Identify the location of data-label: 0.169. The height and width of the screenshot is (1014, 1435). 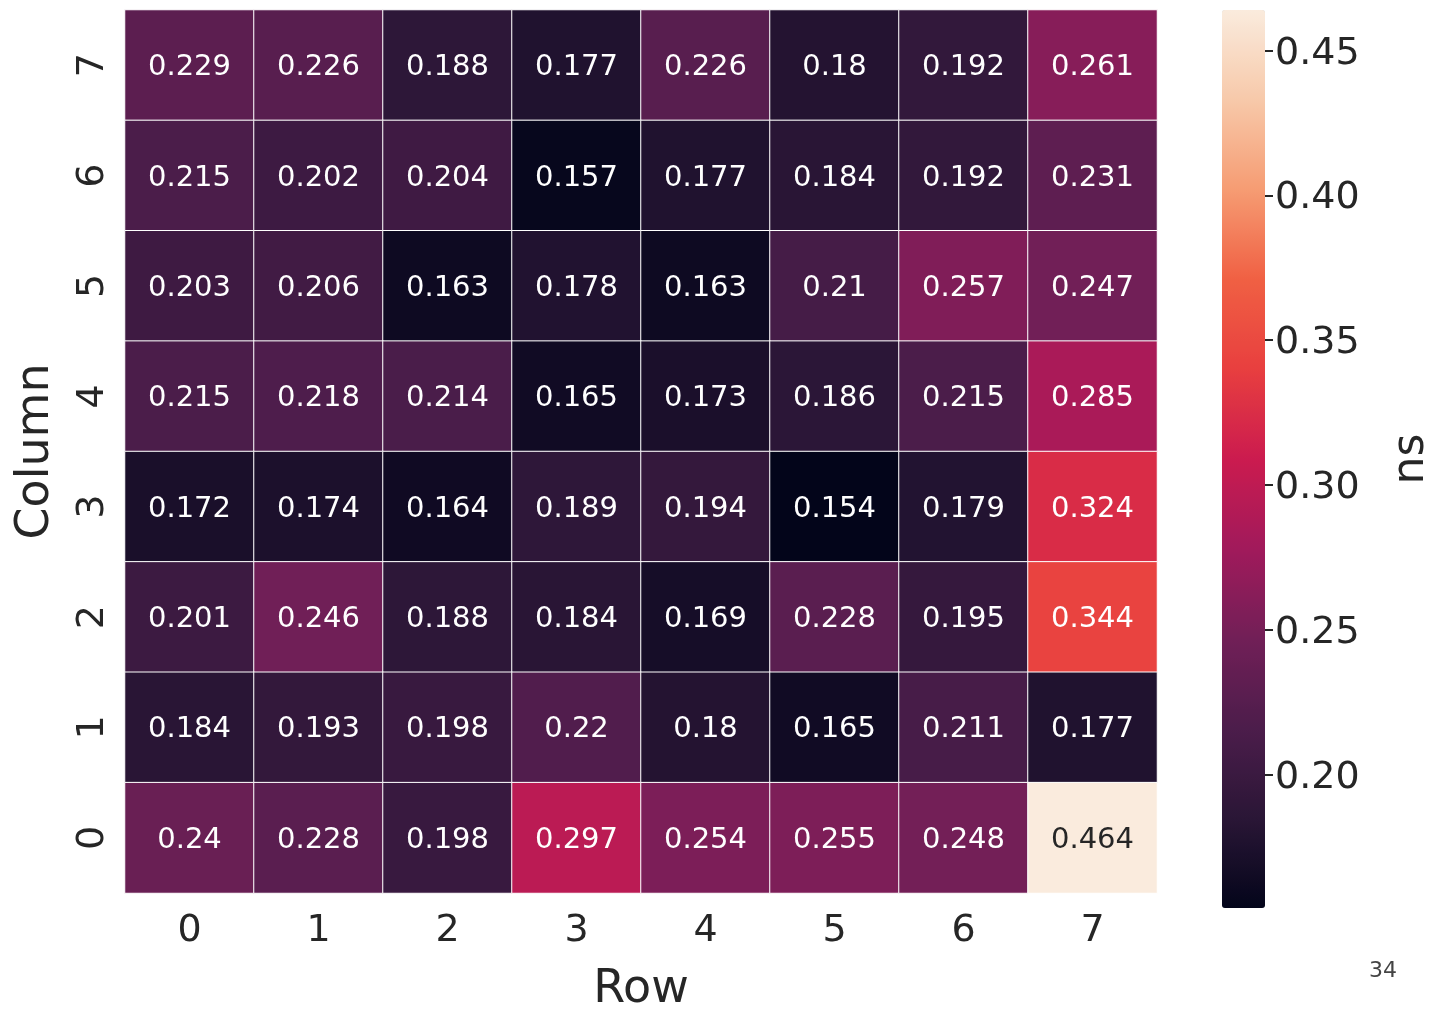
(705, 617).